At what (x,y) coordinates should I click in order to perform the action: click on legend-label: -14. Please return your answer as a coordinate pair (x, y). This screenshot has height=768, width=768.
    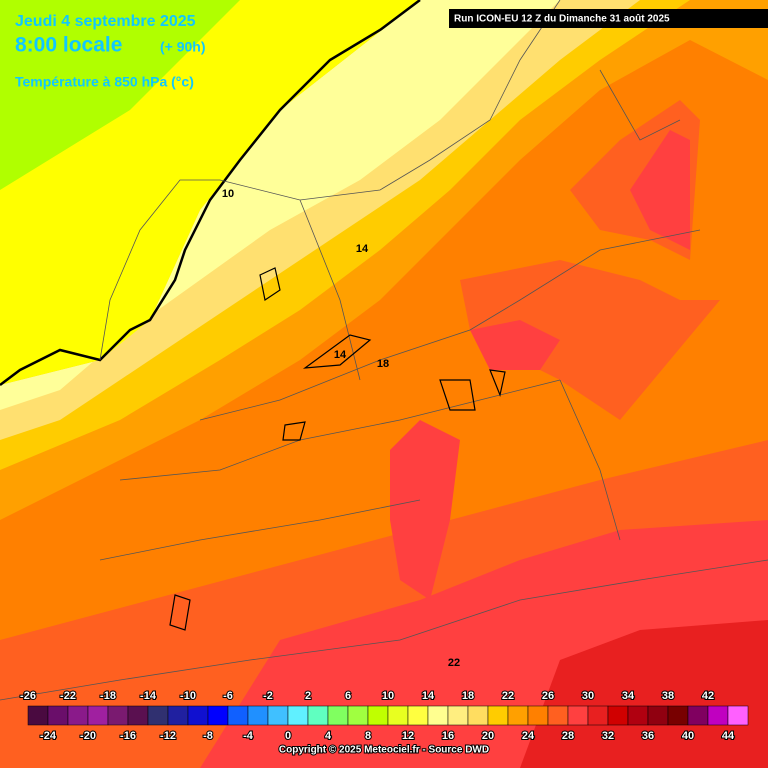
    Looking at the image, I should click on (148, 696).